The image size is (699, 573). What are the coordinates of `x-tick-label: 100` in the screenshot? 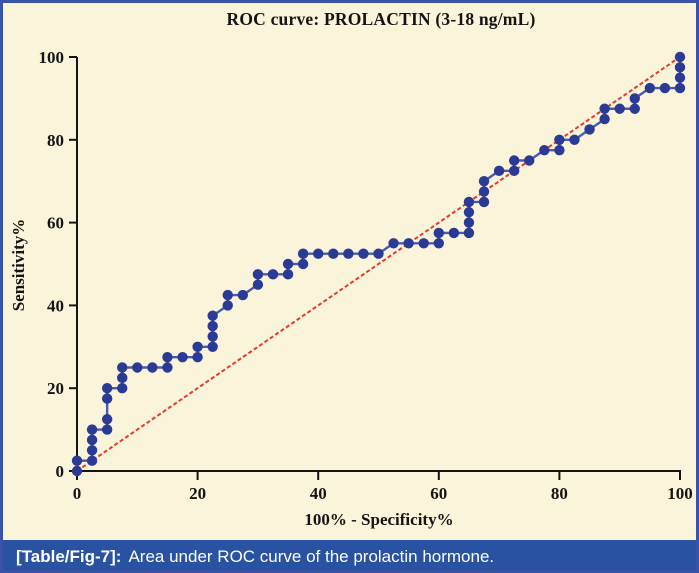 It's located at (680, 493).